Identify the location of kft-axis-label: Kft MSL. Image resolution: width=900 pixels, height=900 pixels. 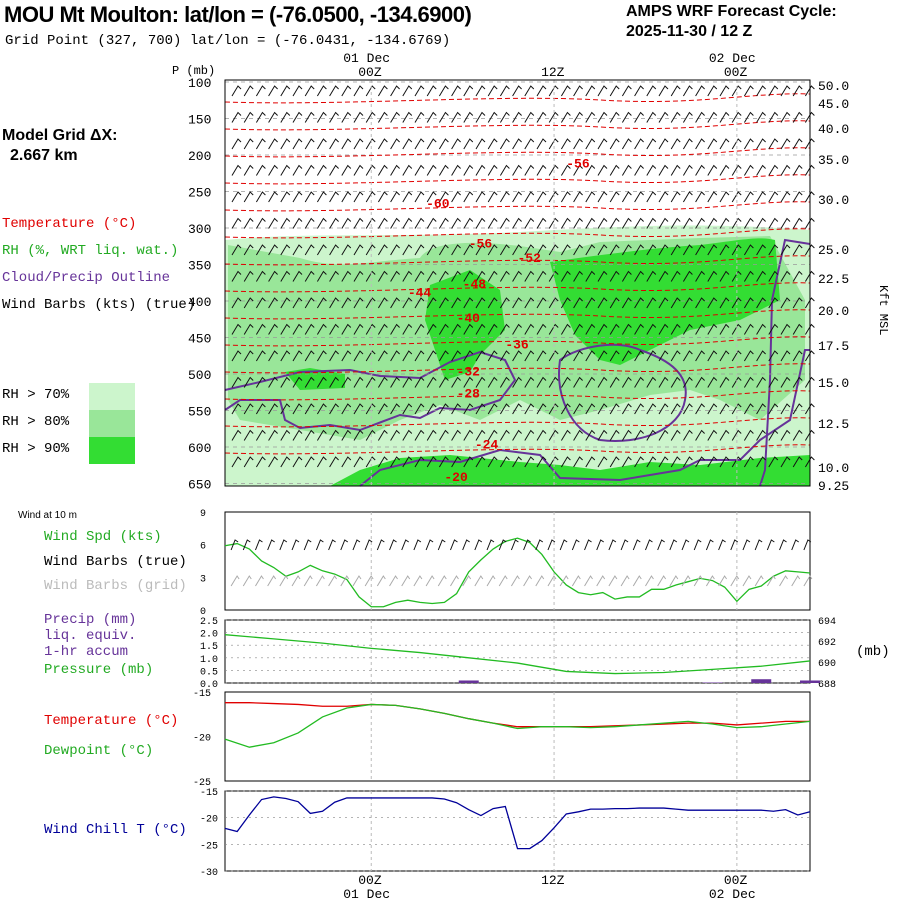
(883, 310).